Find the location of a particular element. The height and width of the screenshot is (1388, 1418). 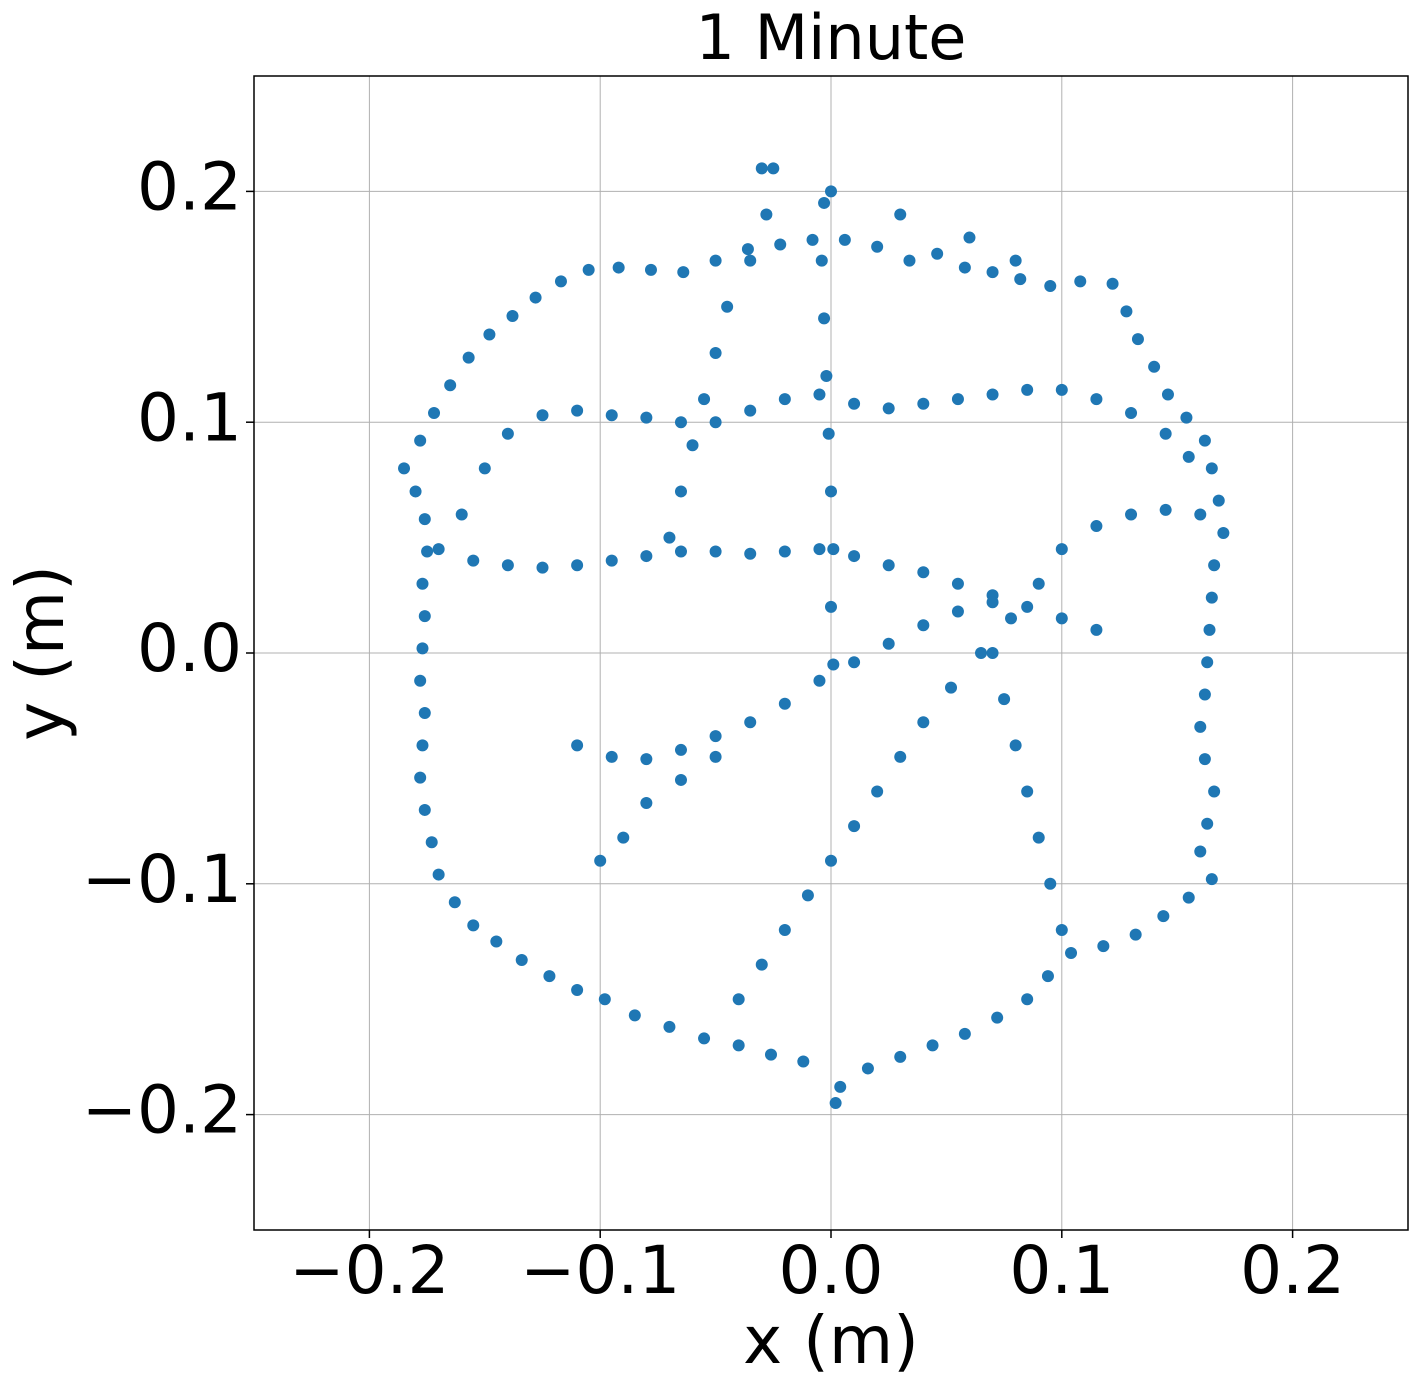

y-tick-label: −0.2 is located at coordinates (162, 1110).